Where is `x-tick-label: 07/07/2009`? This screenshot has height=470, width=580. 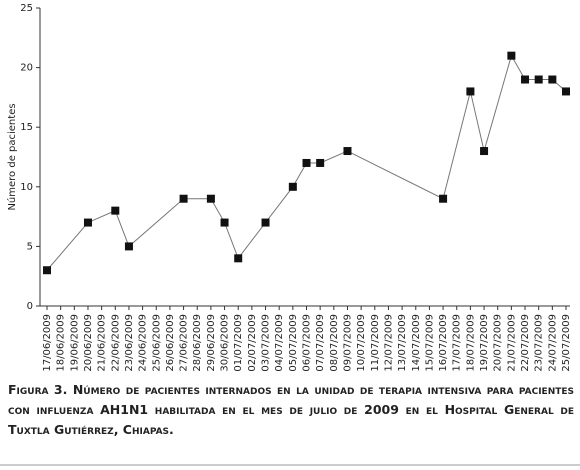 x-tick-label: 07/07/2009 is located at coordinates (320, 343).